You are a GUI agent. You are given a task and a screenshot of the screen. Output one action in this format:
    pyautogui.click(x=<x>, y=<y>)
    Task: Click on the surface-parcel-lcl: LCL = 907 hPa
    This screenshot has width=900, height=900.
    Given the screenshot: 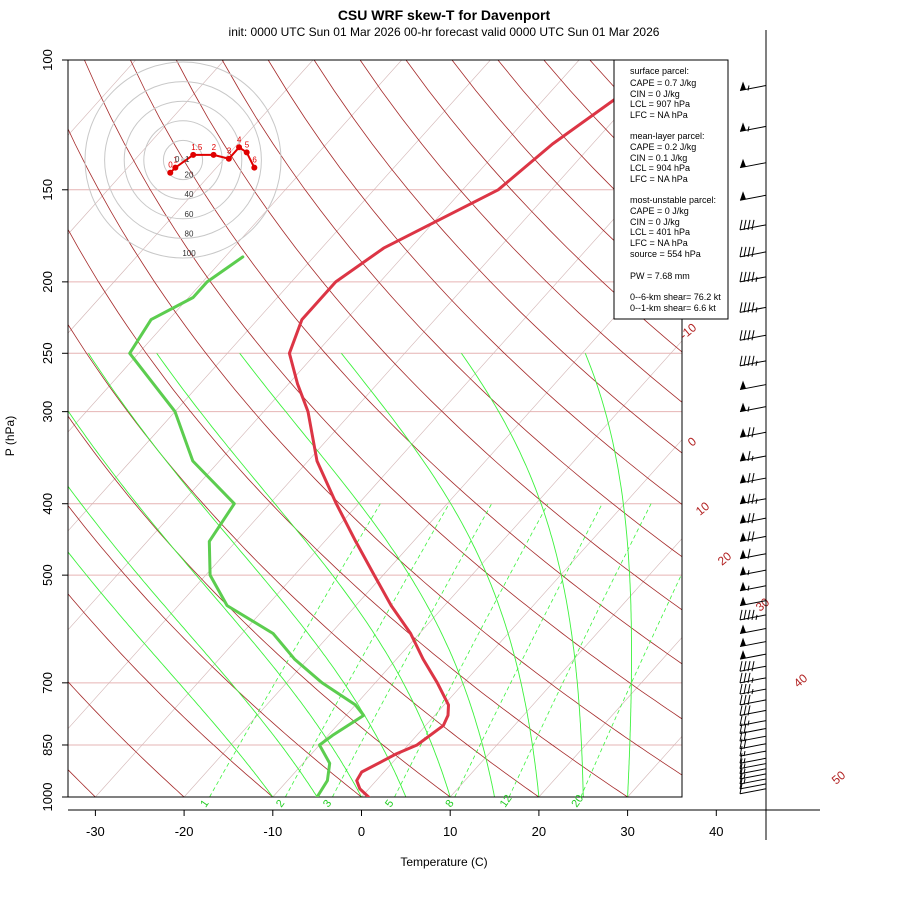 What is the action you would take?
    pyautogui.click(x=660, y=104)
    